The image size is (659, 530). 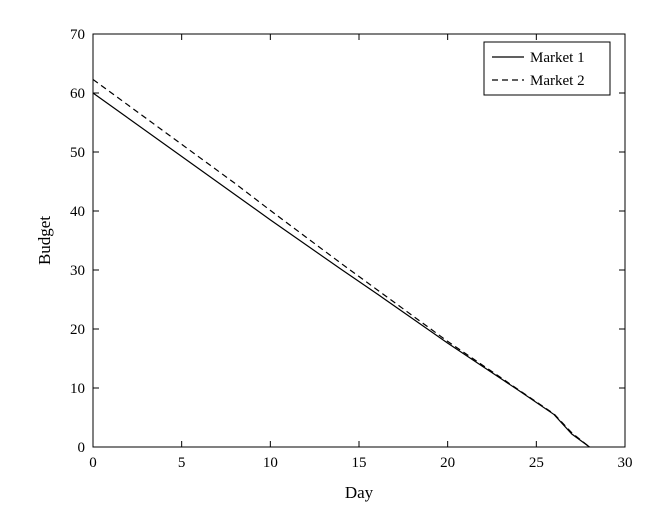 What do you see at coordinates (557, 58) in the screenshot?
I see `legend-label-1: Market 1` at bounding box center [557, 58].